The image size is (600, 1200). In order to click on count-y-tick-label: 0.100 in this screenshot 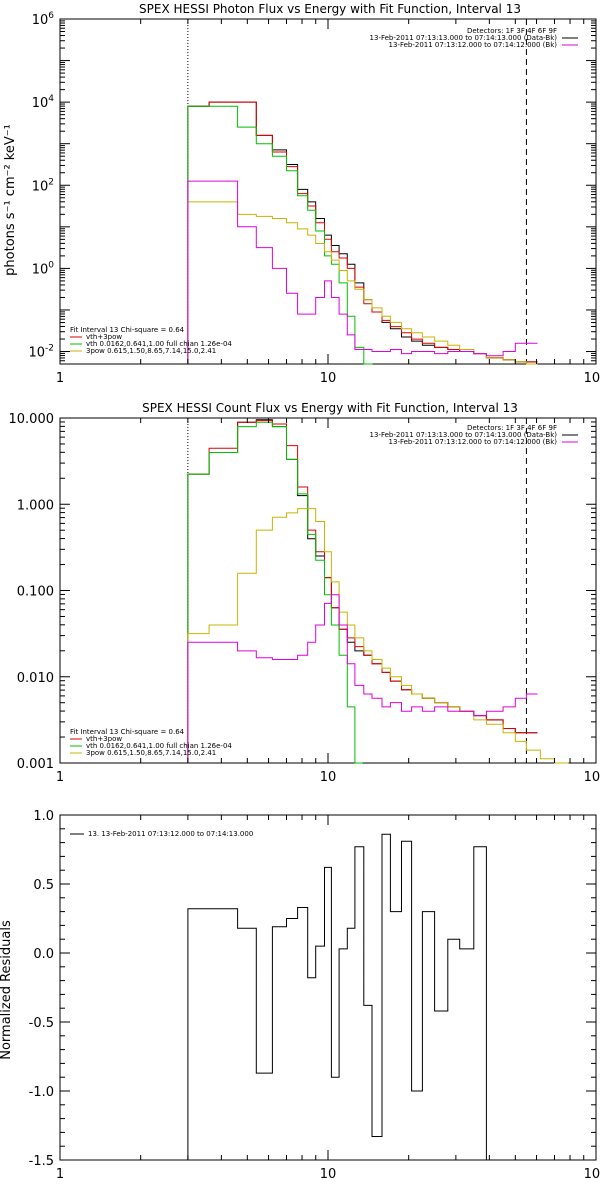, I will do `click(35, 592)`.